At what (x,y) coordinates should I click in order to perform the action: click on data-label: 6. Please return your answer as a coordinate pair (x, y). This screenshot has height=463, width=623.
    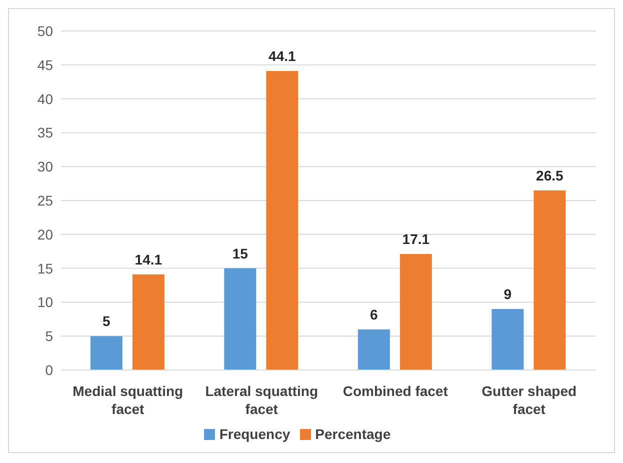
    Looking at the image, I should click on (374, 314).